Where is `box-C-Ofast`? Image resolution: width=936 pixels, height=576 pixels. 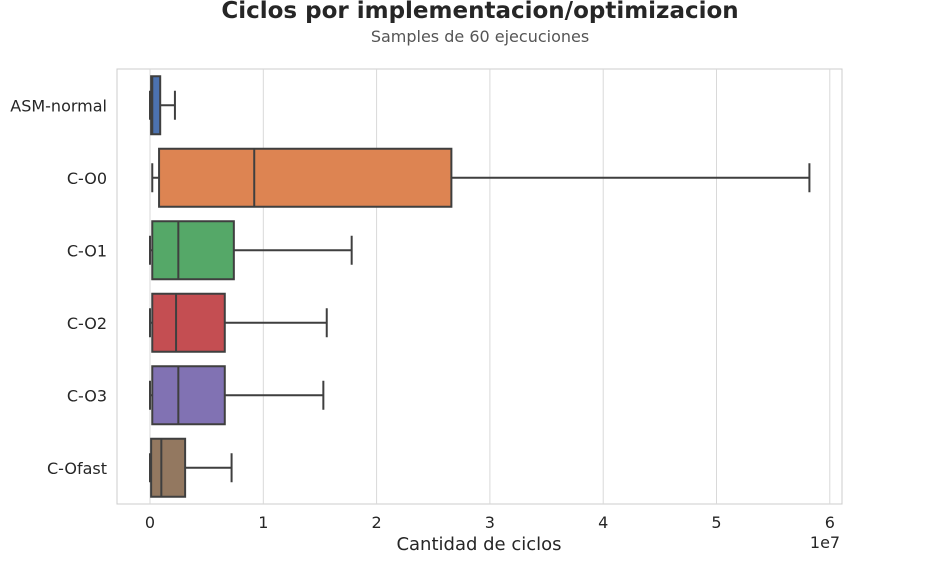
box-C-Ofast is located at coordinates (191, 467).